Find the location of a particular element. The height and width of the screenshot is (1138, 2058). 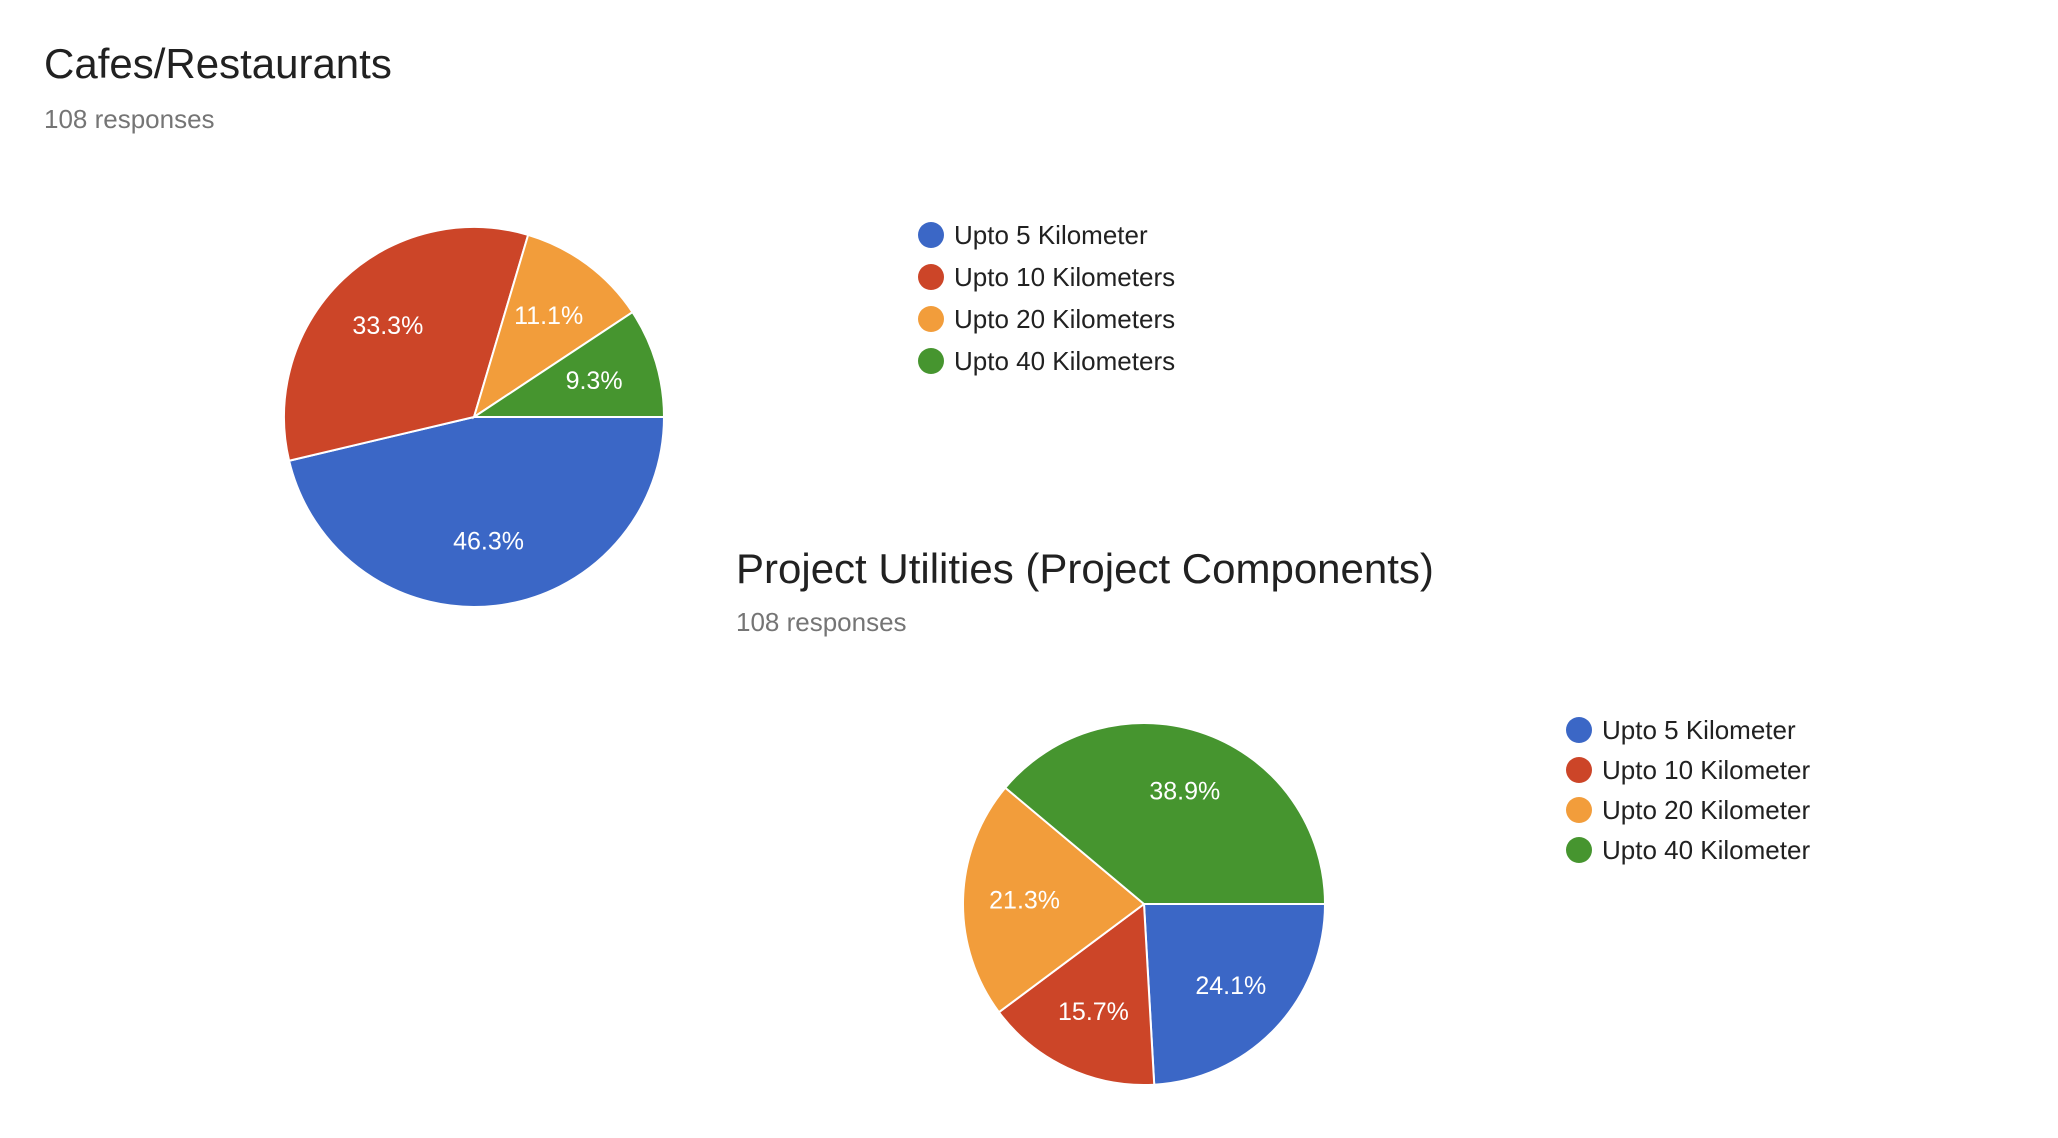

chart-title: Cafes/Restaurants is located at coordinates (218, 63).